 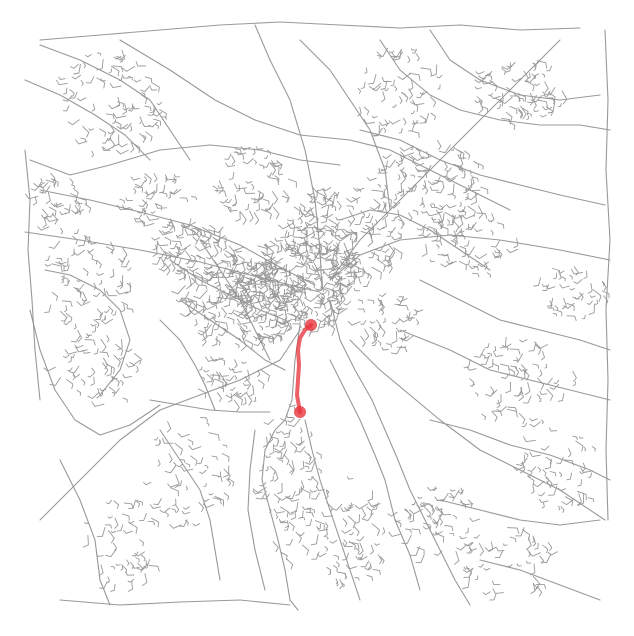 I want to click on lake-inner-east-road, so click(x=375, y=475).